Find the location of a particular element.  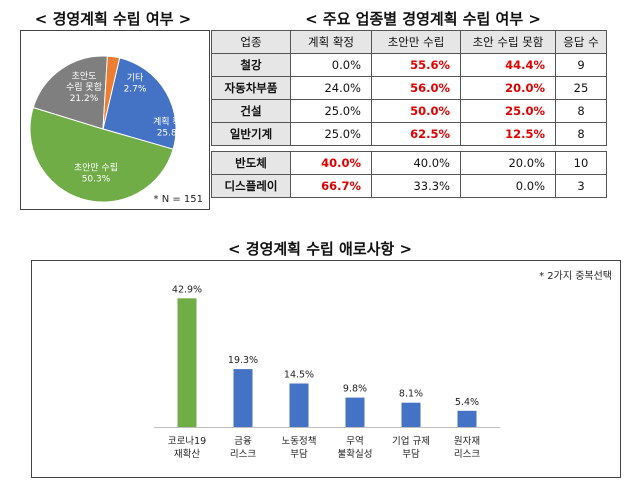

pie-slice-value: 21.2% is located at coordinates (84, 99).